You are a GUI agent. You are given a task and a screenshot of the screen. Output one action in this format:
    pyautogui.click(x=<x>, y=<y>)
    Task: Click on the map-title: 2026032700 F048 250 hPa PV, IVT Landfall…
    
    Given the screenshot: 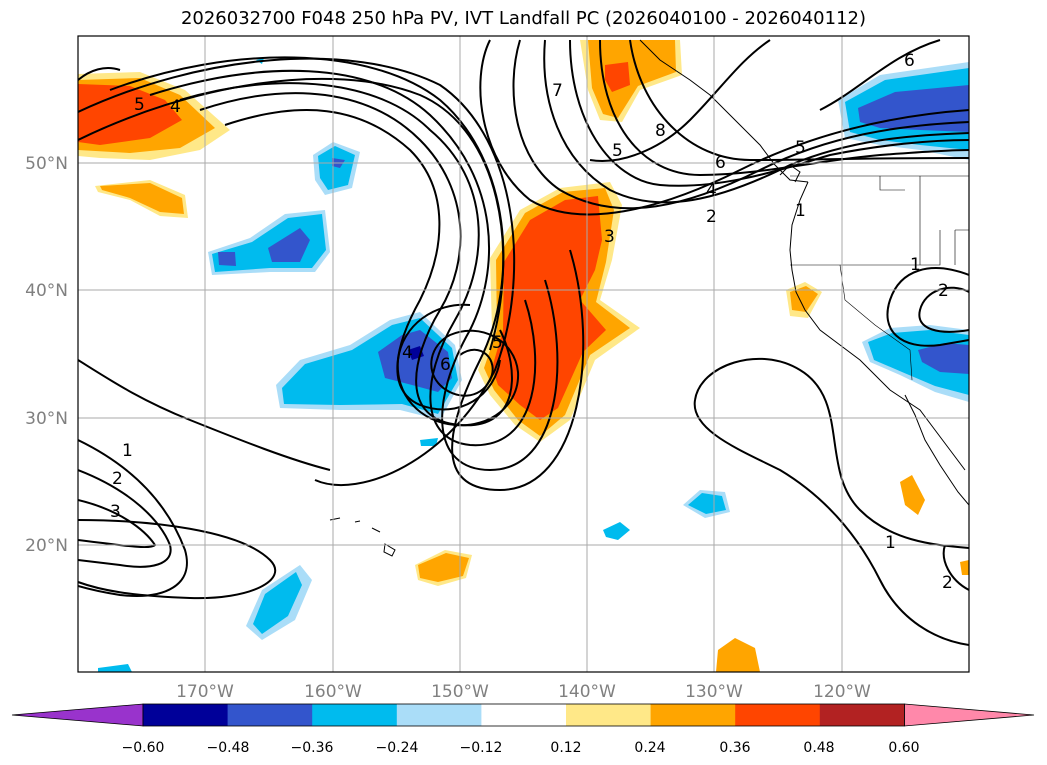 What is the action you would take?
    pyautogui.click(x=523, y=18)
    